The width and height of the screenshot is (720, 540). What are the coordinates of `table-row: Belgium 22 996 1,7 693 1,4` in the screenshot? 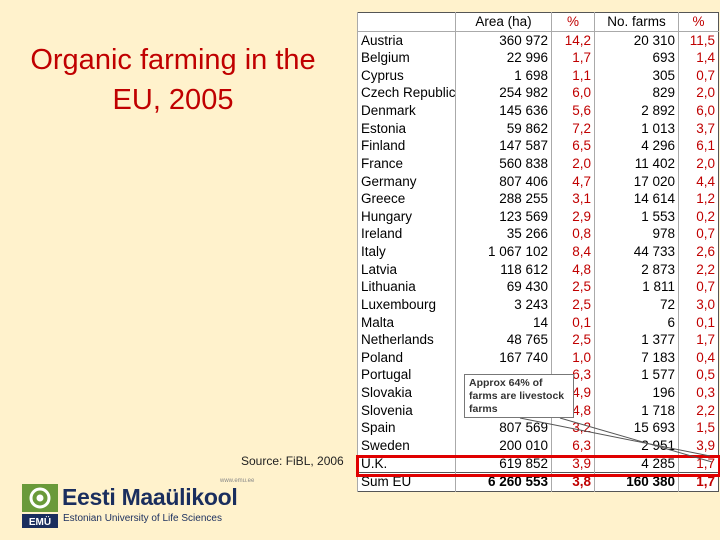 It's located at (538, 58).